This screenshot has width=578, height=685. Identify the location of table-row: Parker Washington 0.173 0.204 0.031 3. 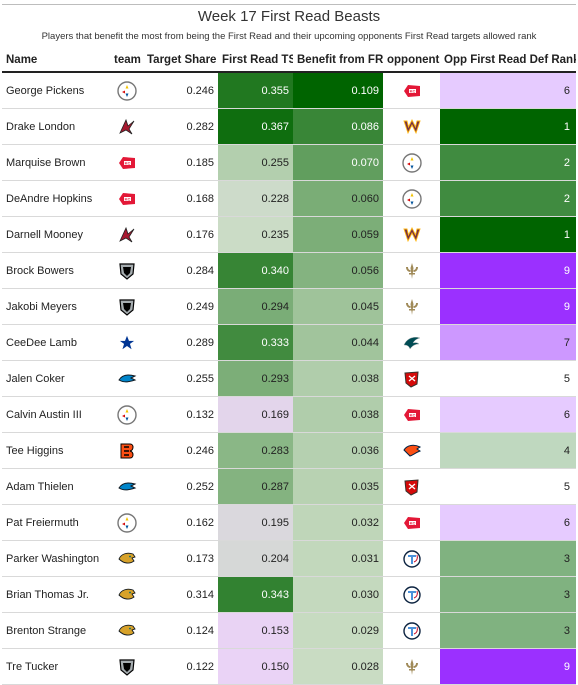
(289, 558).